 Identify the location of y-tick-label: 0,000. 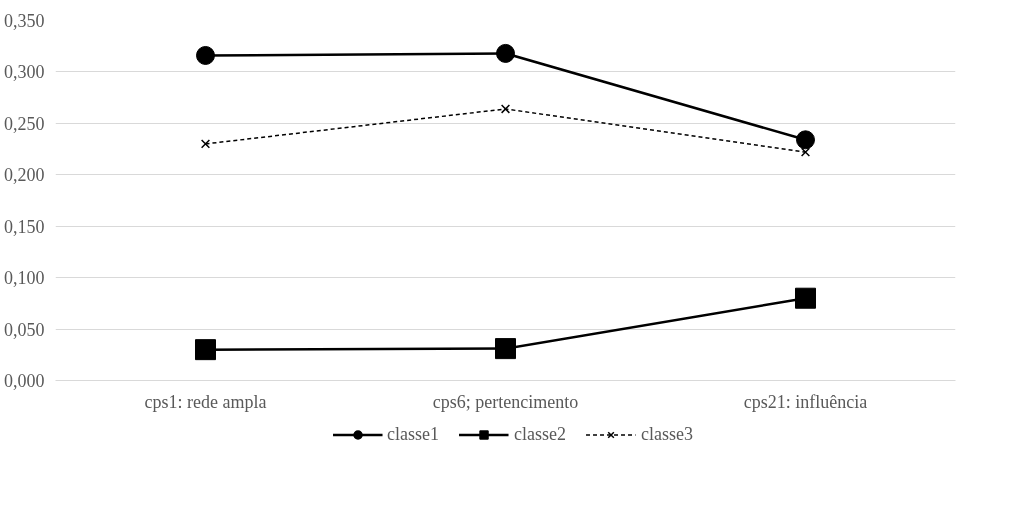
(24, 381).